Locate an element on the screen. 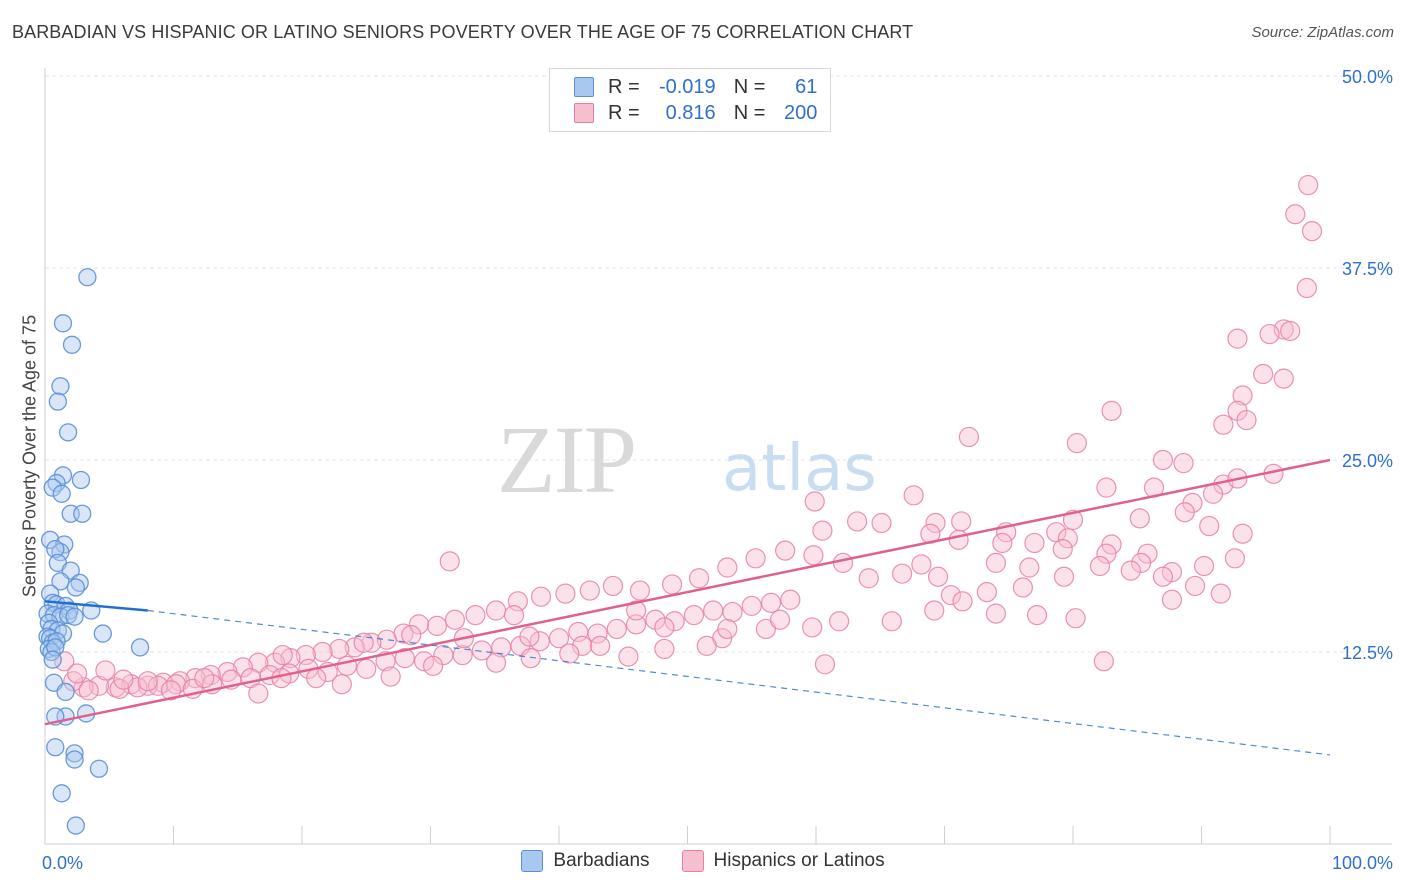 This screenshot has width=1406, height=892. legend-swatch-hispanics is located at coordinates (692, 861).